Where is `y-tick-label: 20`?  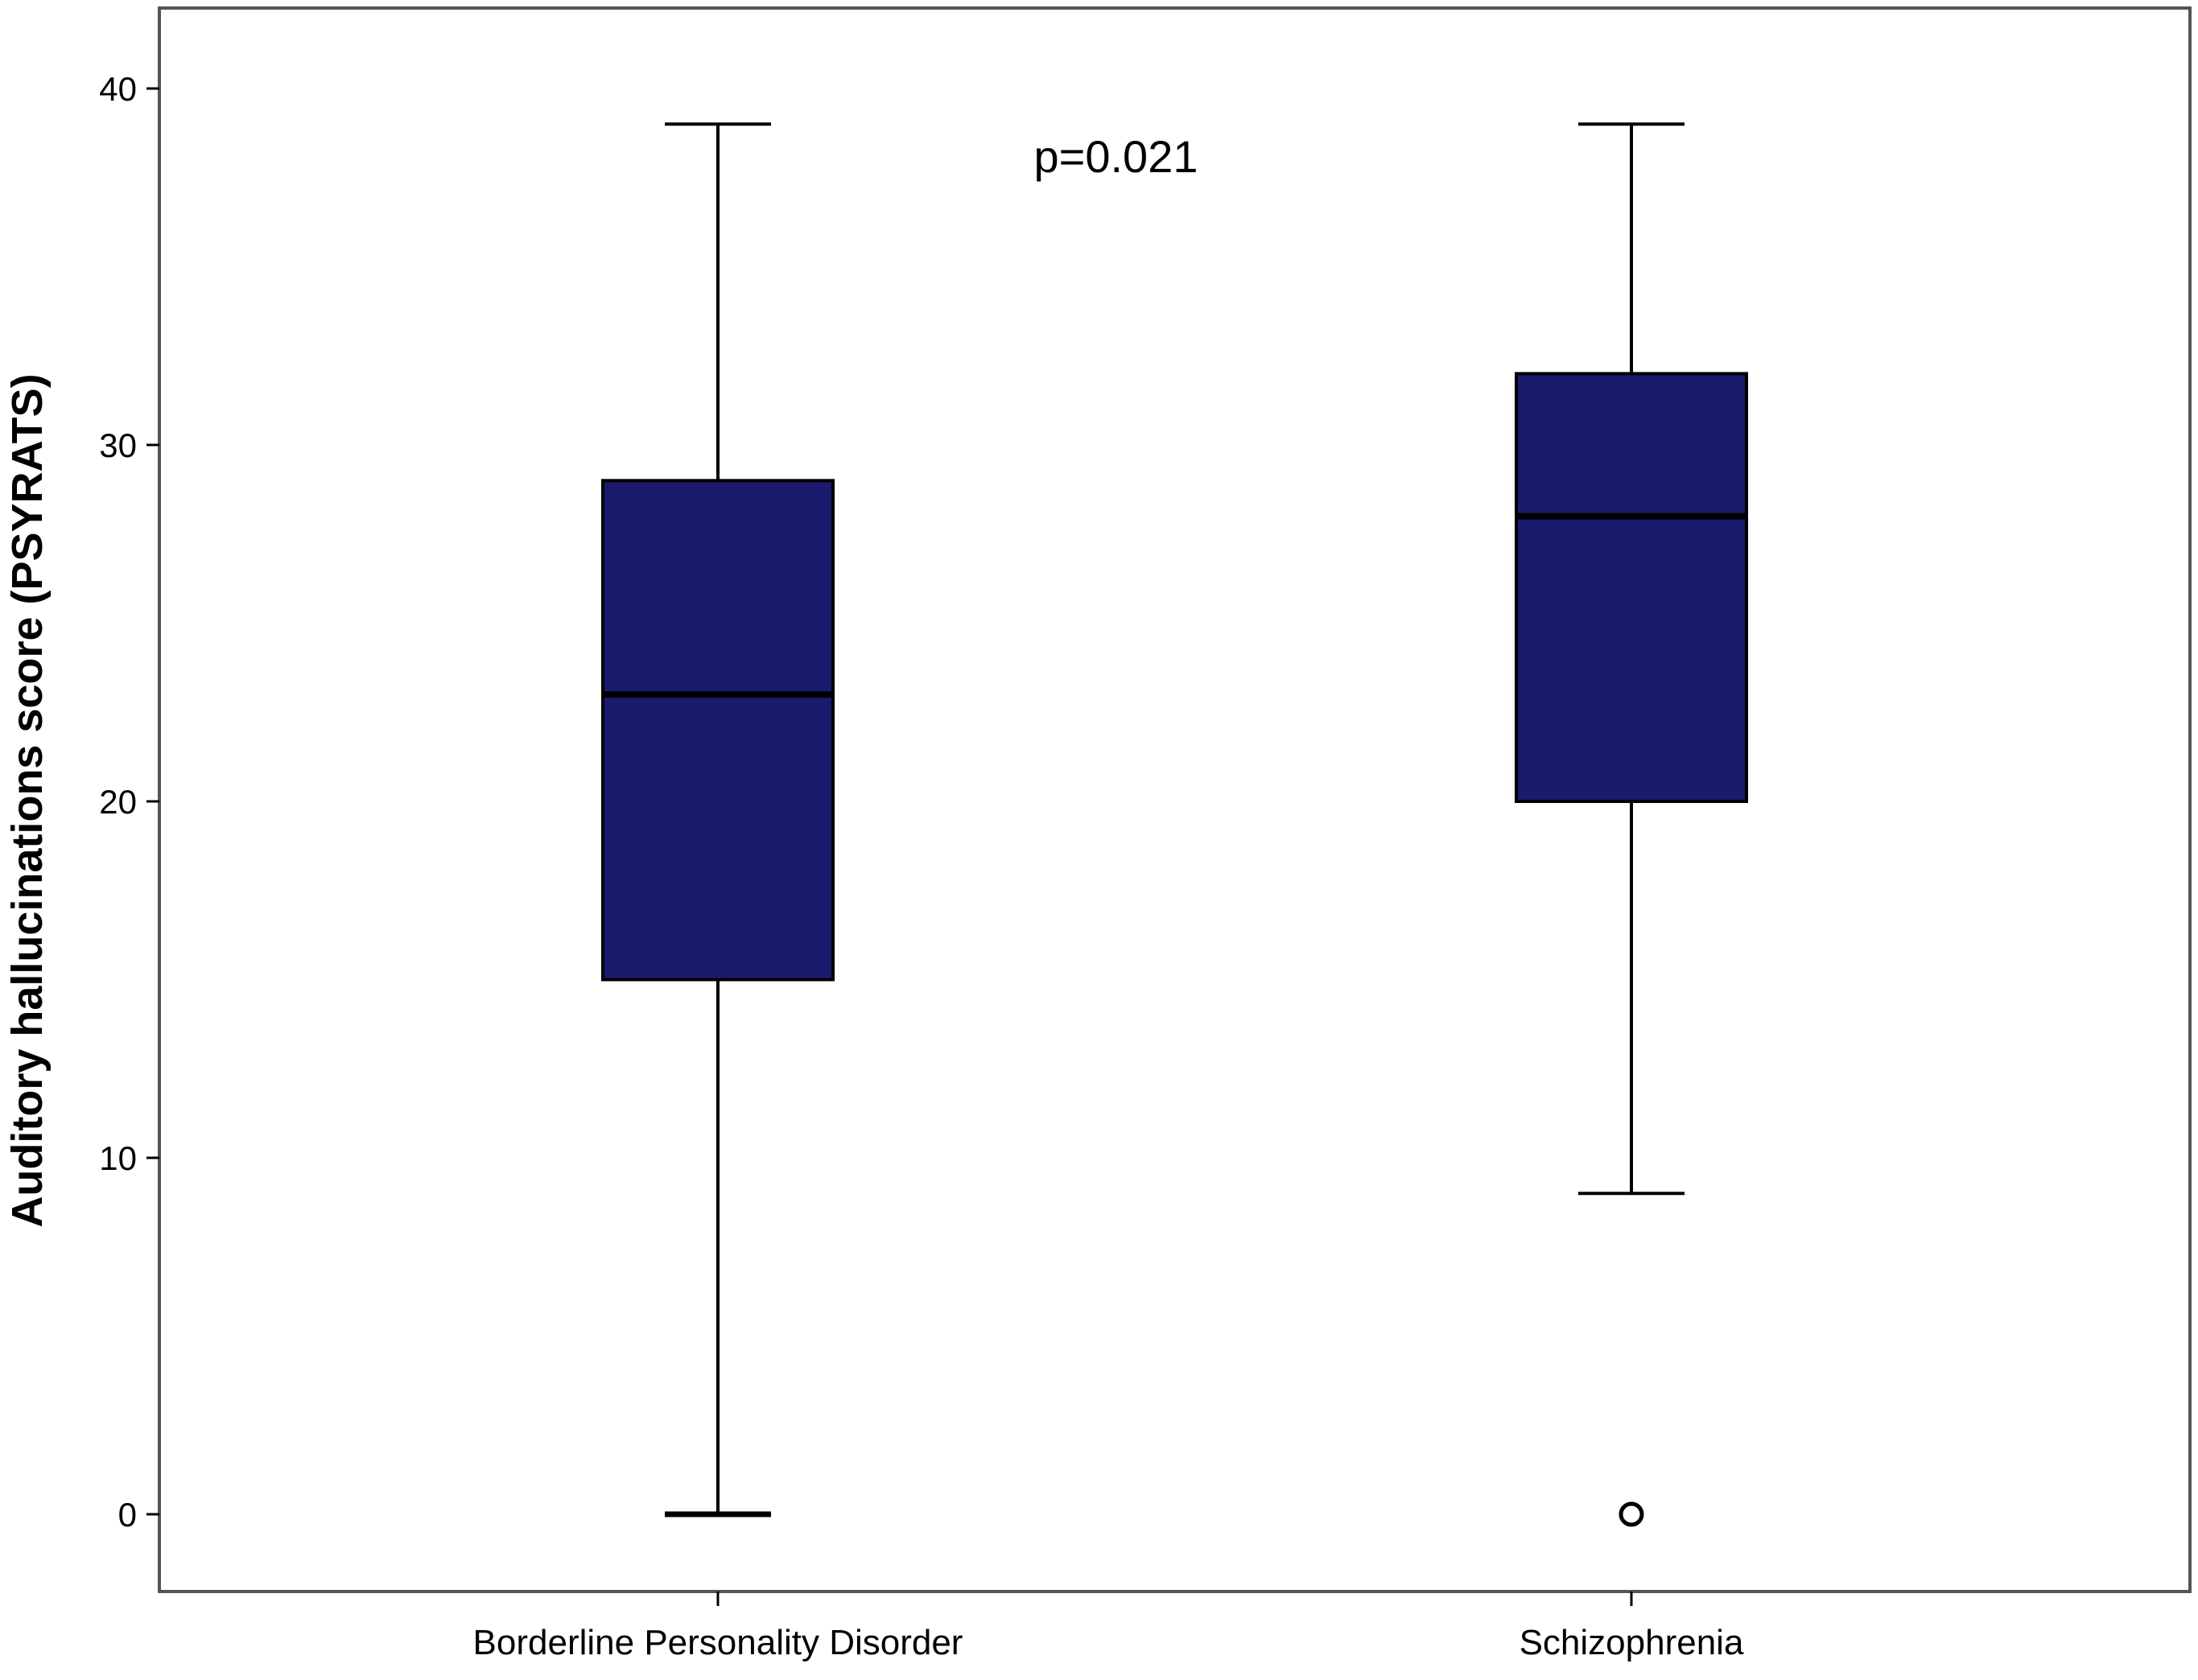
y-tick-label: 20 is located at coordinates (118, 802).